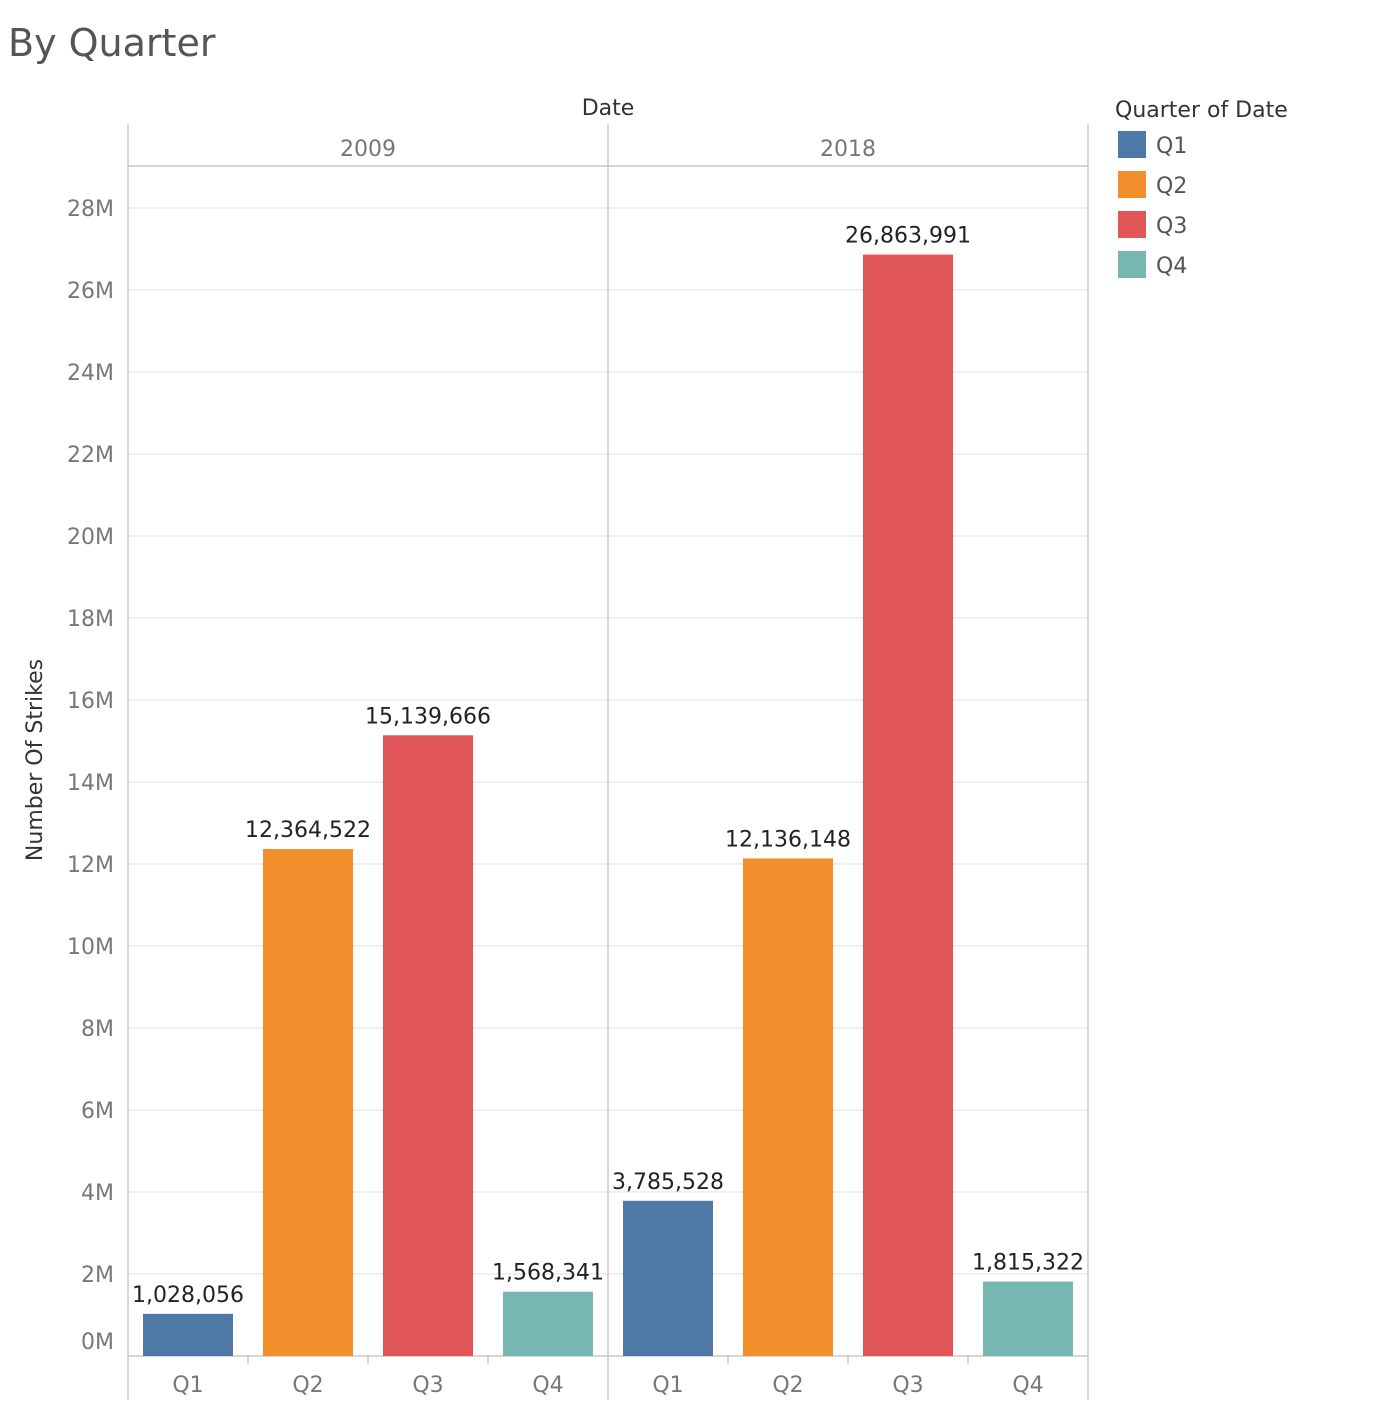 This screenshot has height=1402, width=1392. I want to click on legend-item-label: Q3, so click(1171, 226).